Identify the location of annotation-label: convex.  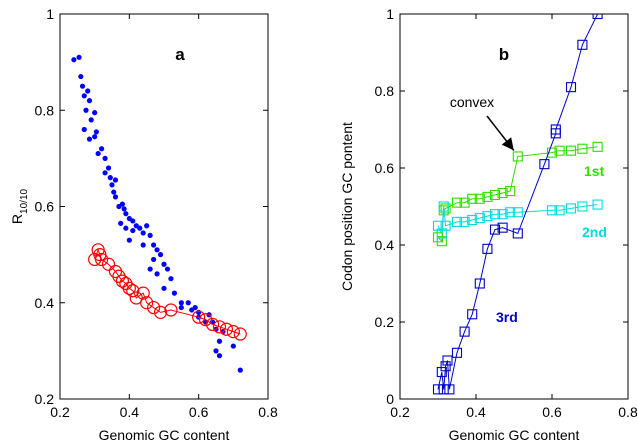
(472, 102).